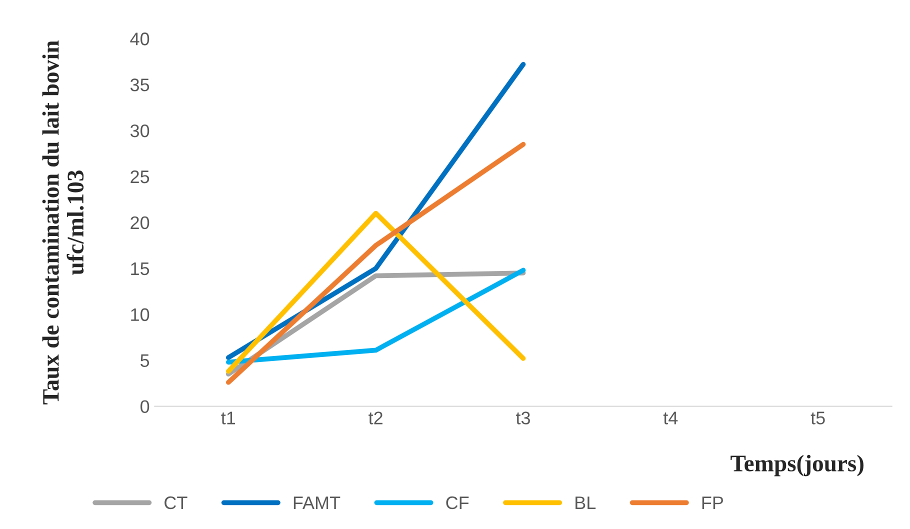 The height and width of the screenshot is (529, 910). Describe the element at coordinates (797, 465) in the screenshot. I see `x-axis-title: Temps(jours)` at that location.